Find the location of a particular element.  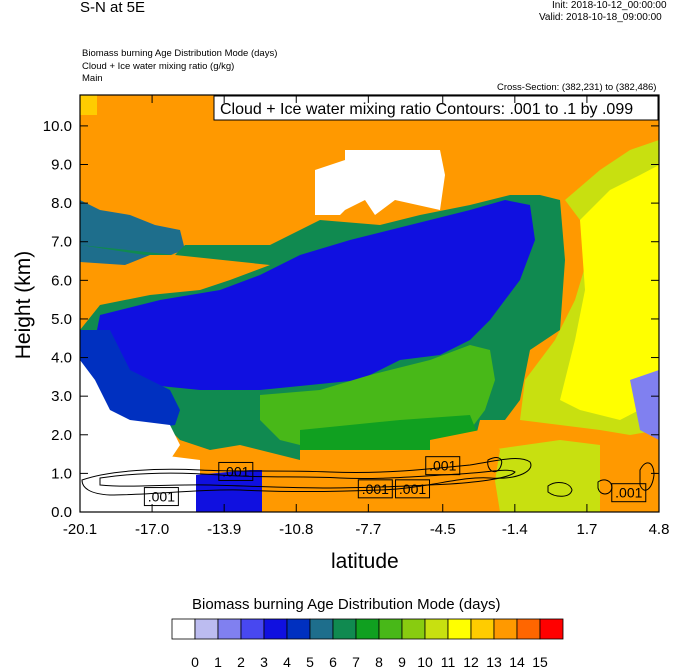

x-axis-label: latitude is located at coordinates (365, 561).